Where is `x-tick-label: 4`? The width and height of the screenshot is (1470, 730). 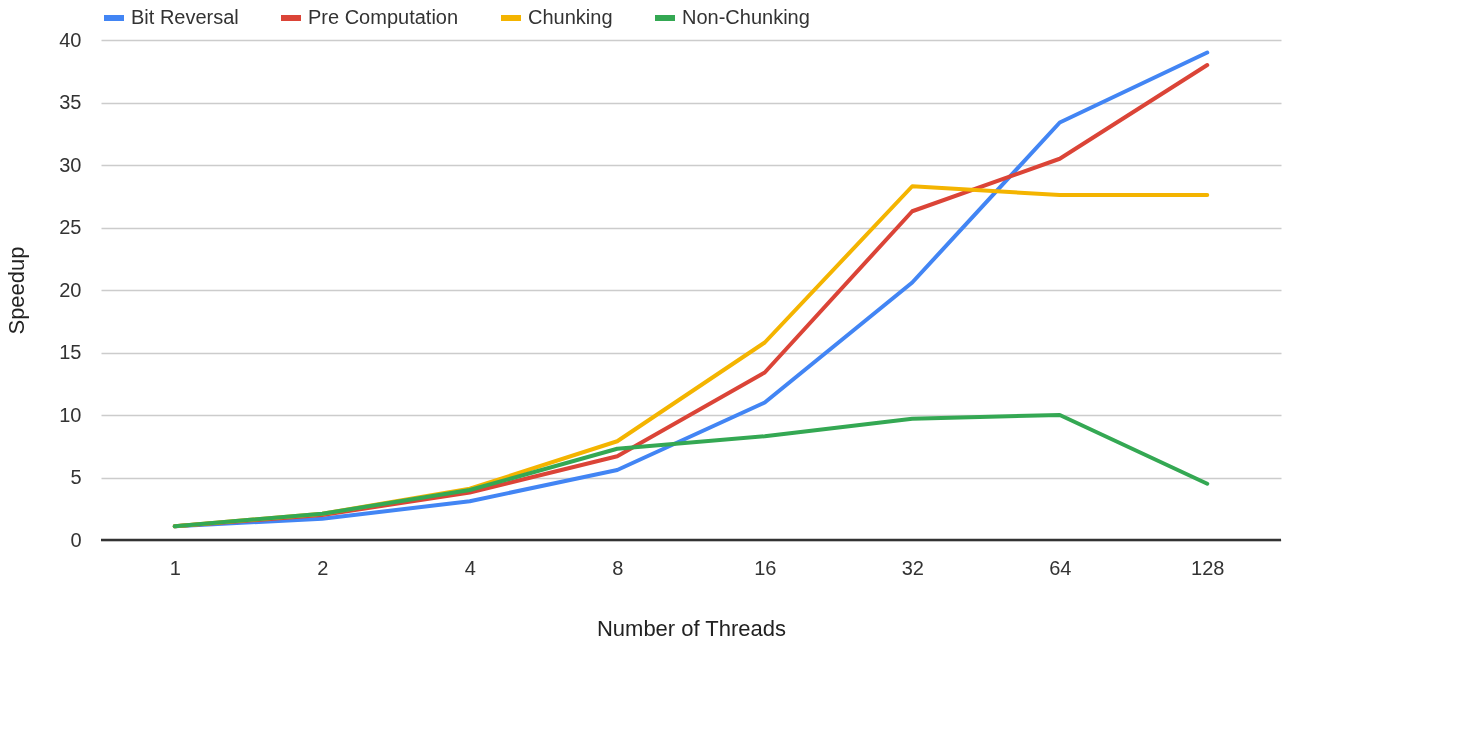
x-tick-label: 4 is located at coordinates (470, 567).